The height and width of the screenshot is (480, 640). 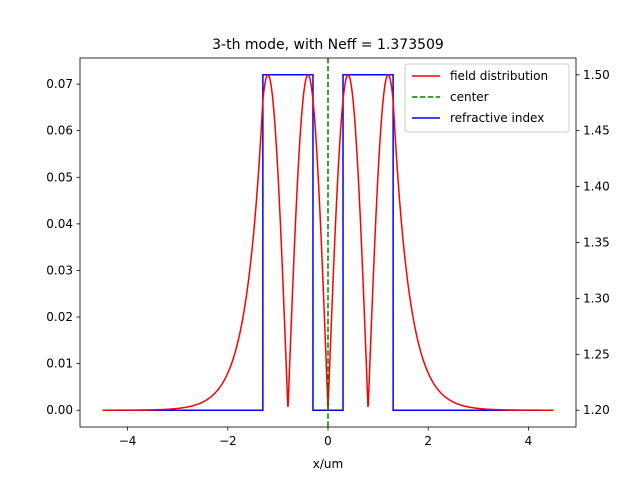 What do you see at coordinates (59, 177) in the screenshot?
I see `y-left-tick-label: 0.05` at bounding box center [59, 177].